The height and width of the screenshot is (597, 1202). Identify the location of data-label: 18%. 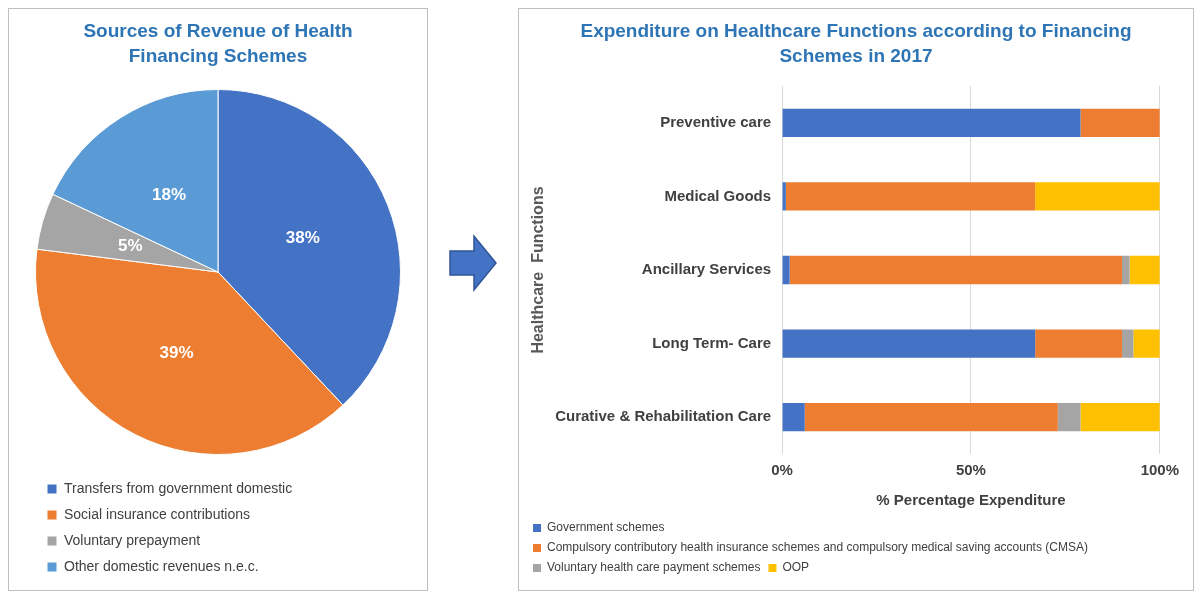
(169, 195).